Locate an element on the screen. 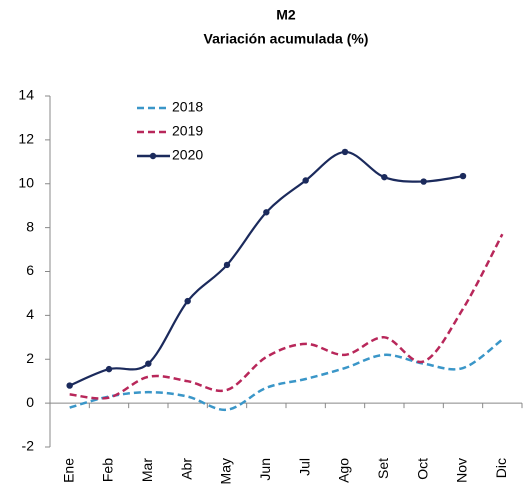 The height and width of the screenshot is (487, 523). y-tick-label: 4 is located at coordinates (30, 314).